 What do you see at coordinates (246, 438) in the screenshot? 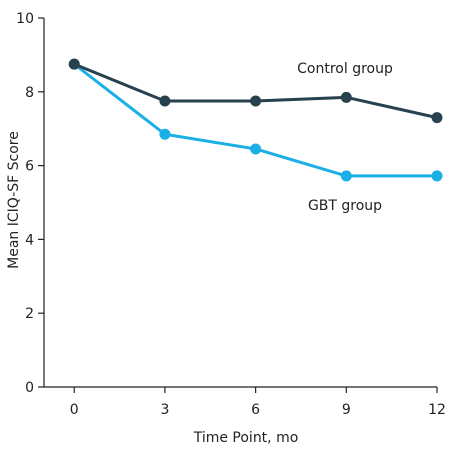
I see `x-axis-title: Time Point, mo` at bounding box center [246, 438].